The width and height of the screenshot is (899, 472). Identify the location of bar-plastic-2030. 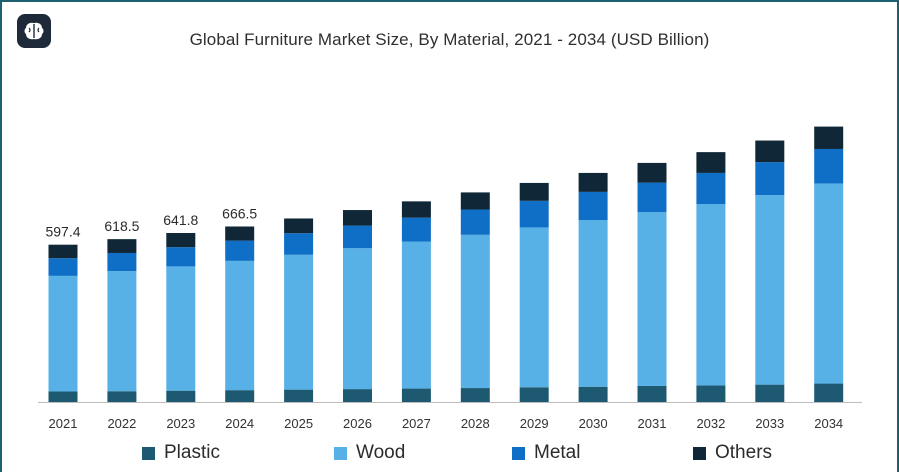
(593, 394).